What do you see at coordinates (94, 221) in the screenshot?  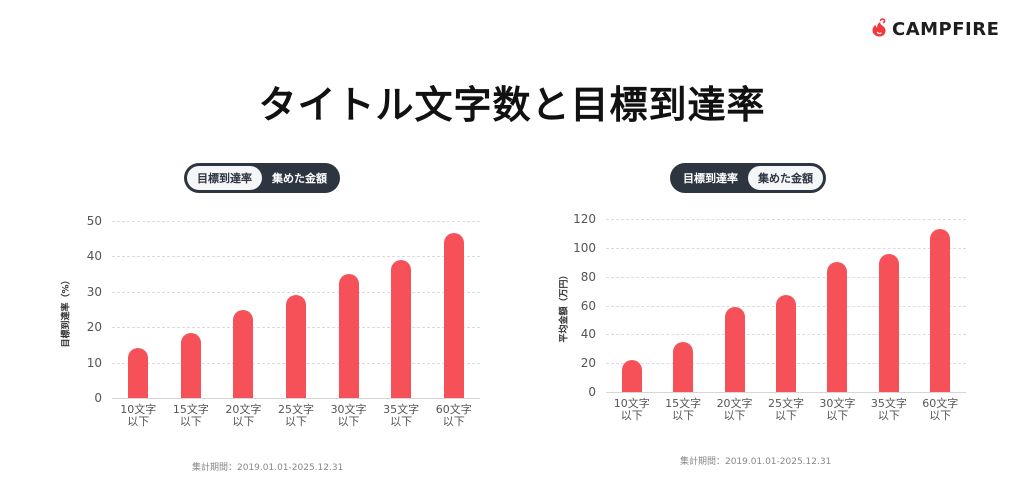 I see `y-tick-label: 50` at bounding box center [94, 221].